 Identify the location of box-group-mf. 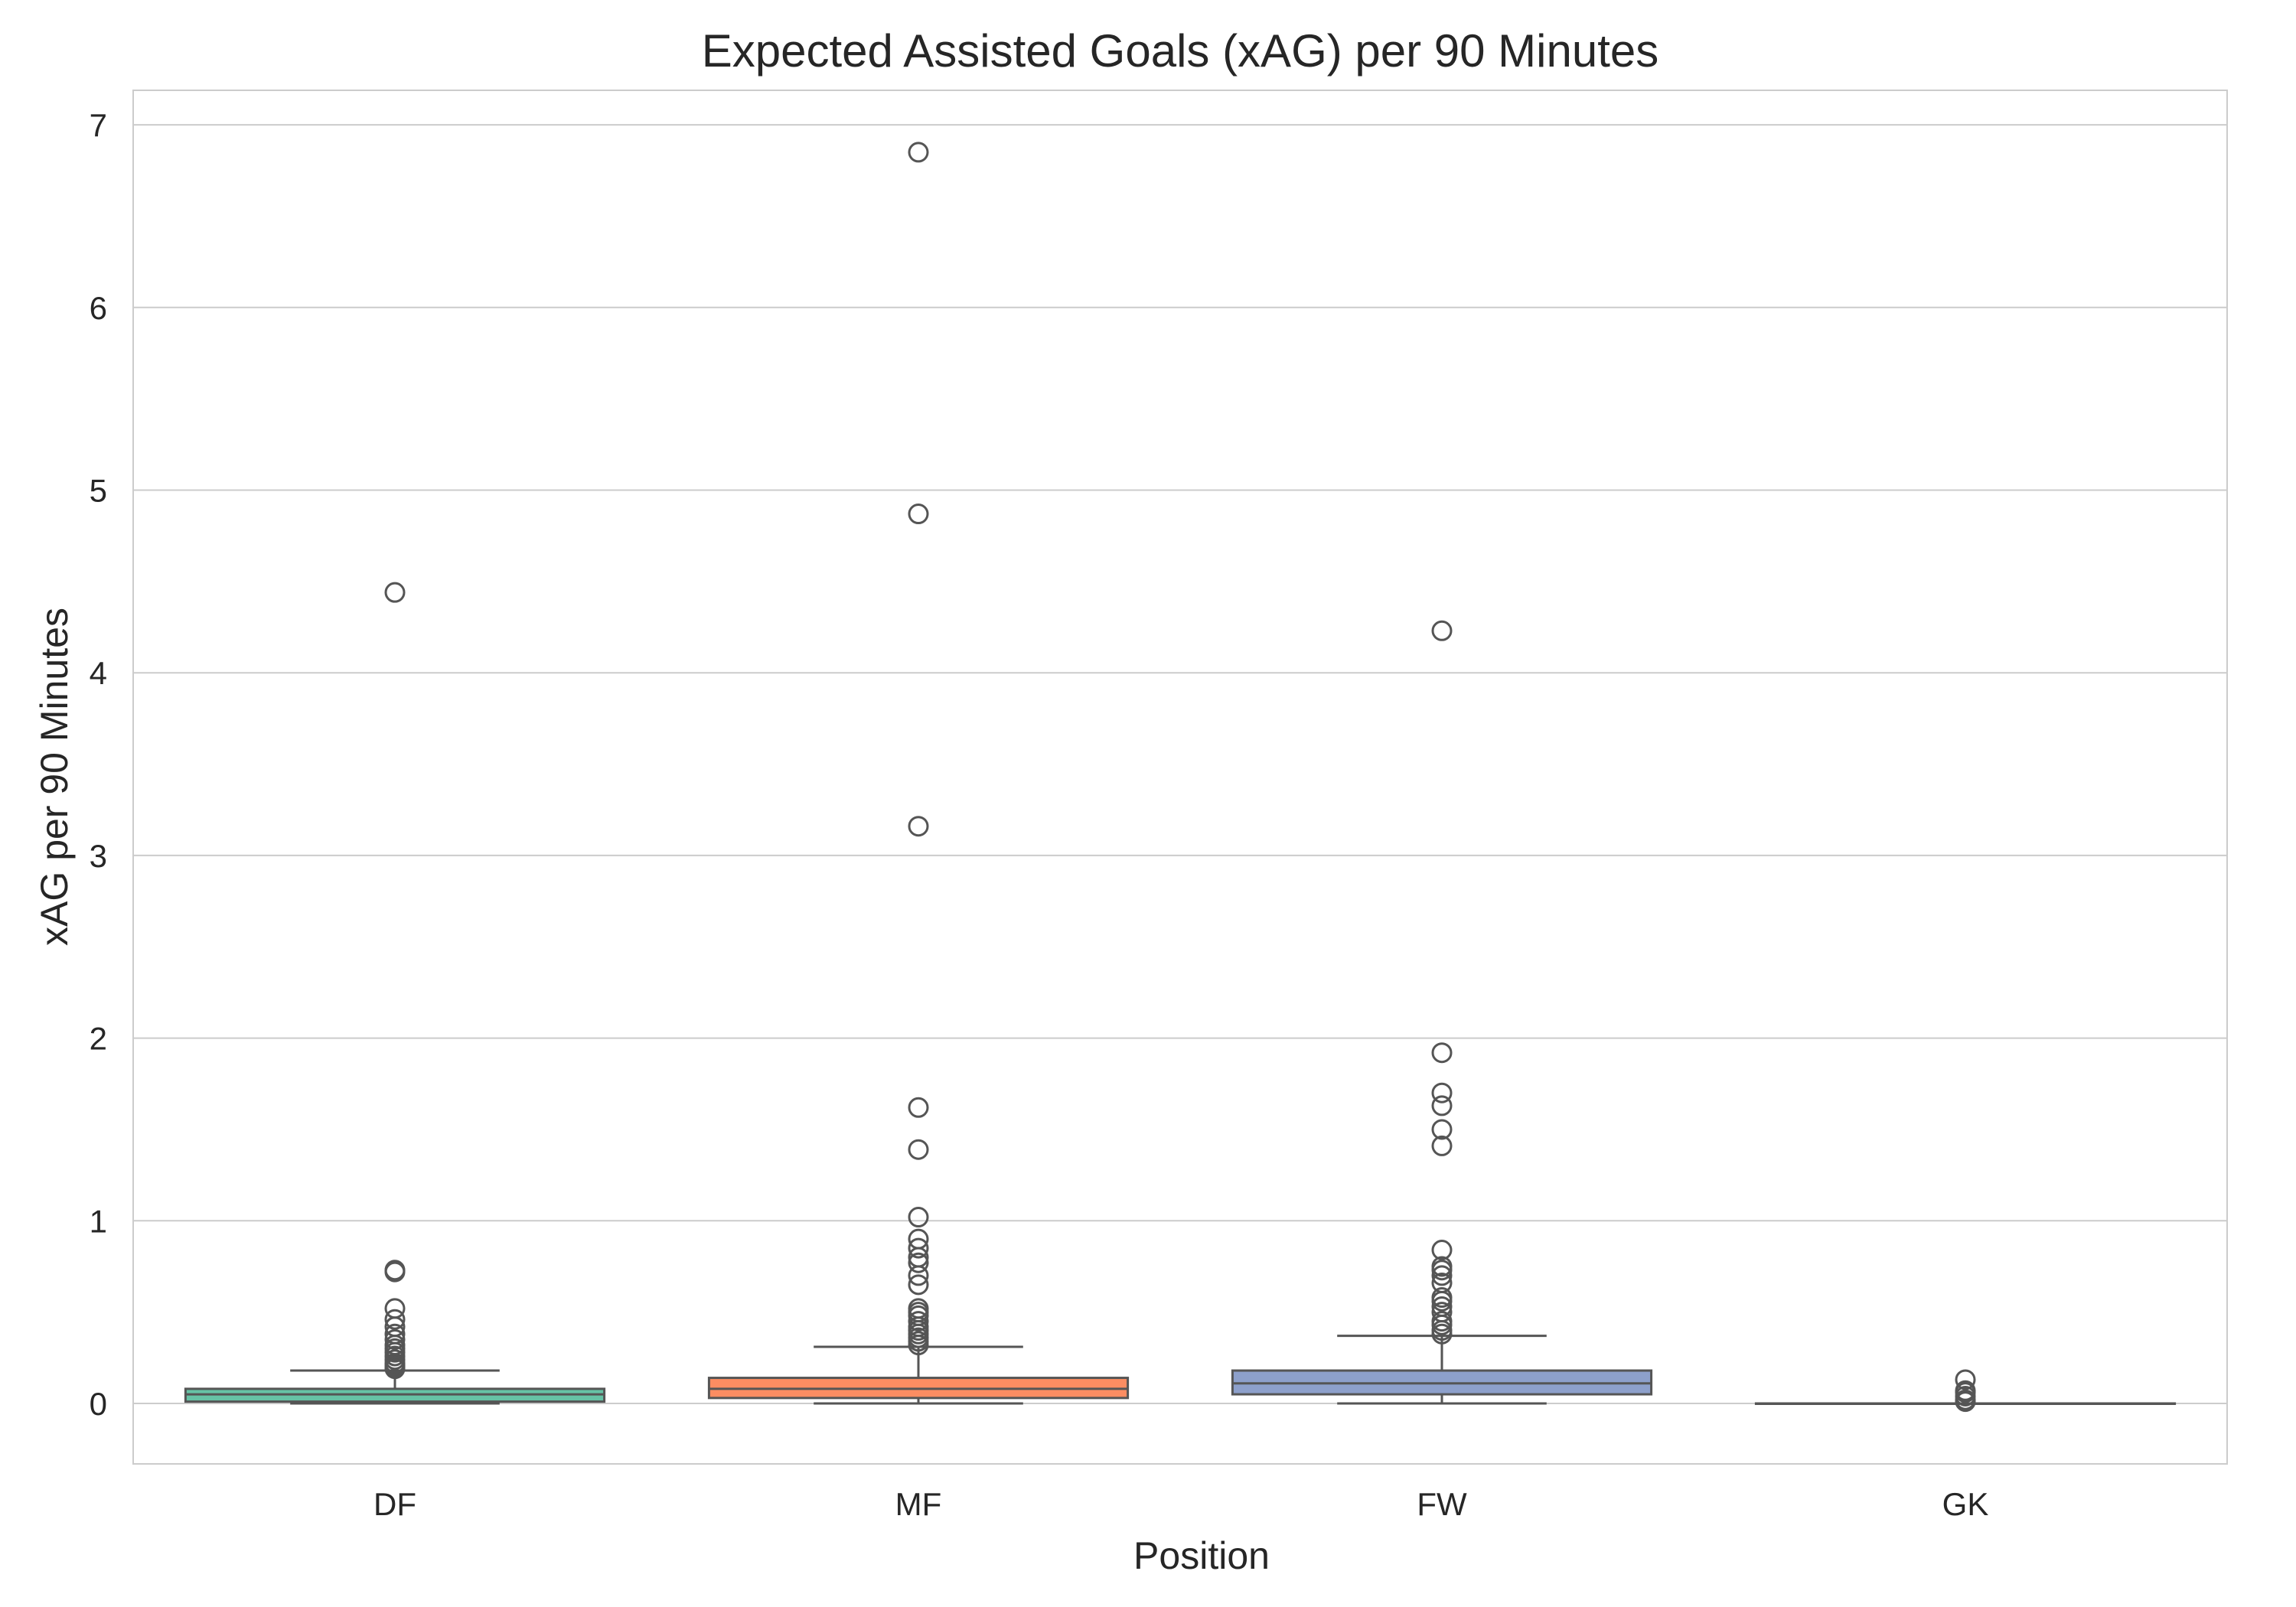
(918, 773).